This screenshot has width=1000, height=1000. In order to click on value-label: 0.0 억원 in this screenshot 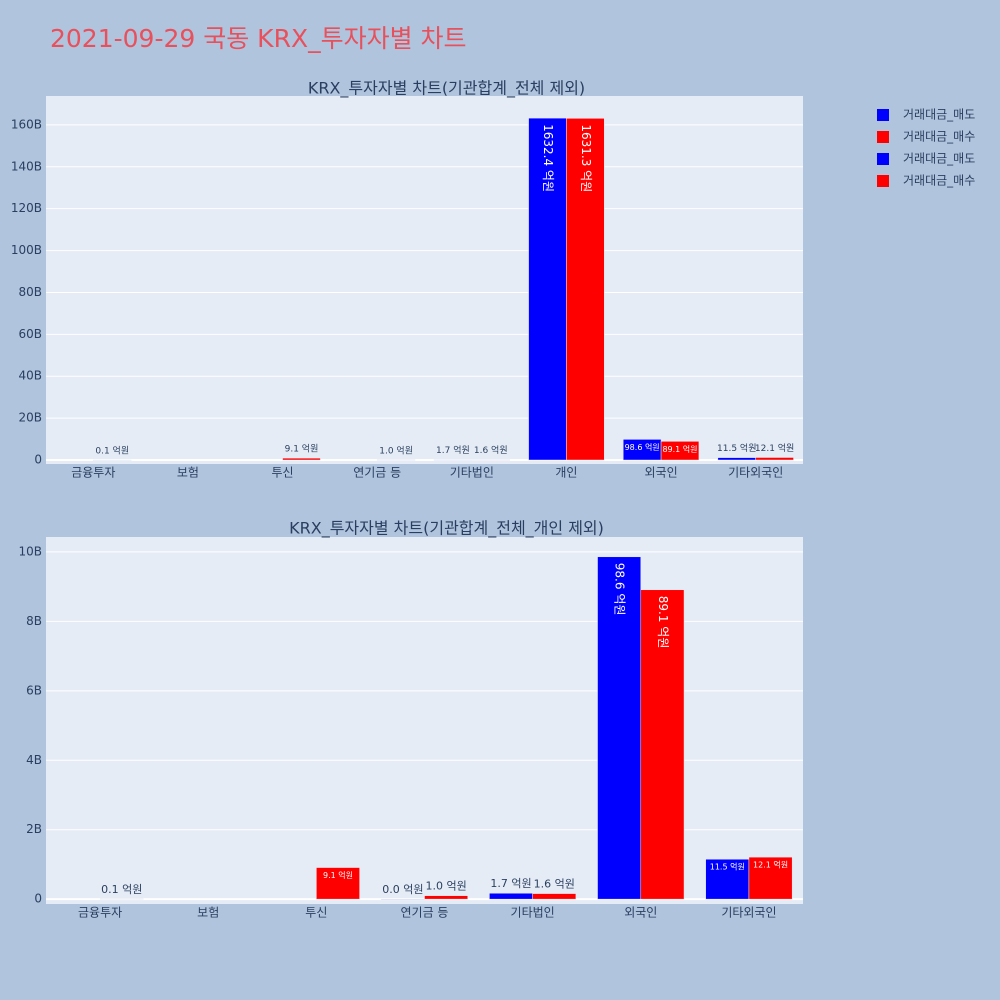, I will do `click(402, 889)`.